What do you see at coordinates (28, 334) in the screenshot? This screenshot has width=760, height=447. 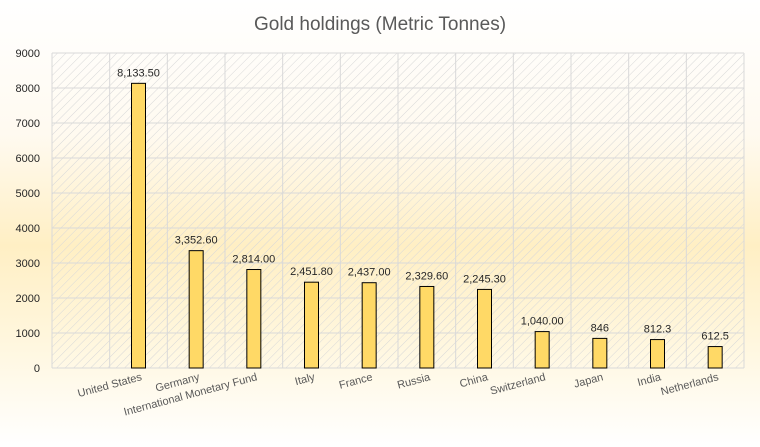 I see `y-tick-label: 1000` at bounding box center [28, 334].